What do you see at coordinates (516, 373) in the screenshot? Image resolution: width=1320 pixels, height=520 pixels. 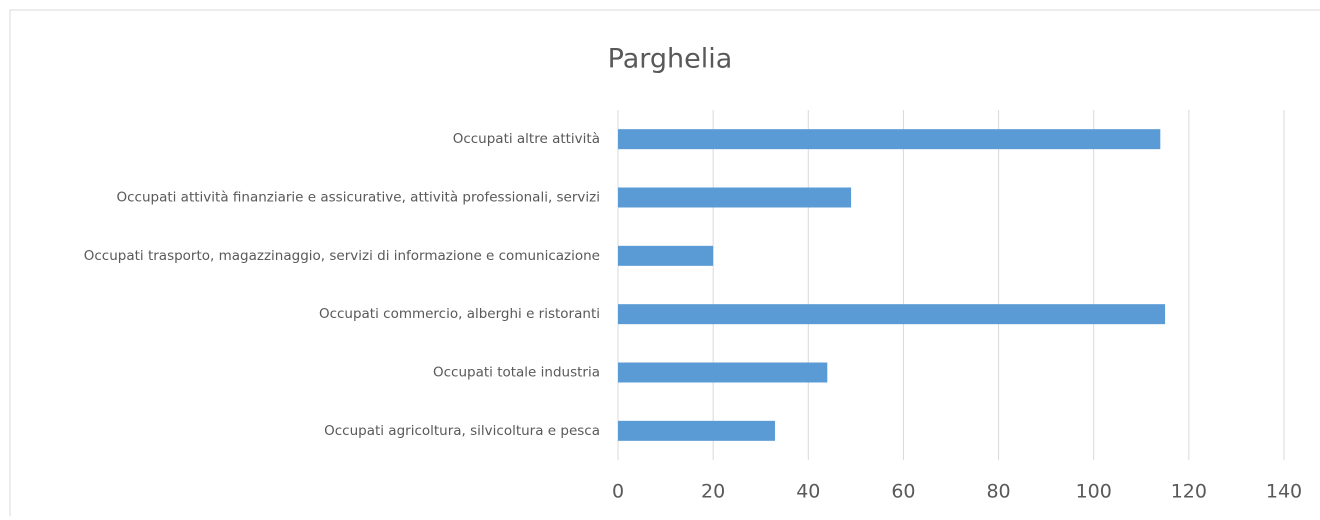 I see `y-tick-label: Occupati totale industria` at bounding box center [516, 373].